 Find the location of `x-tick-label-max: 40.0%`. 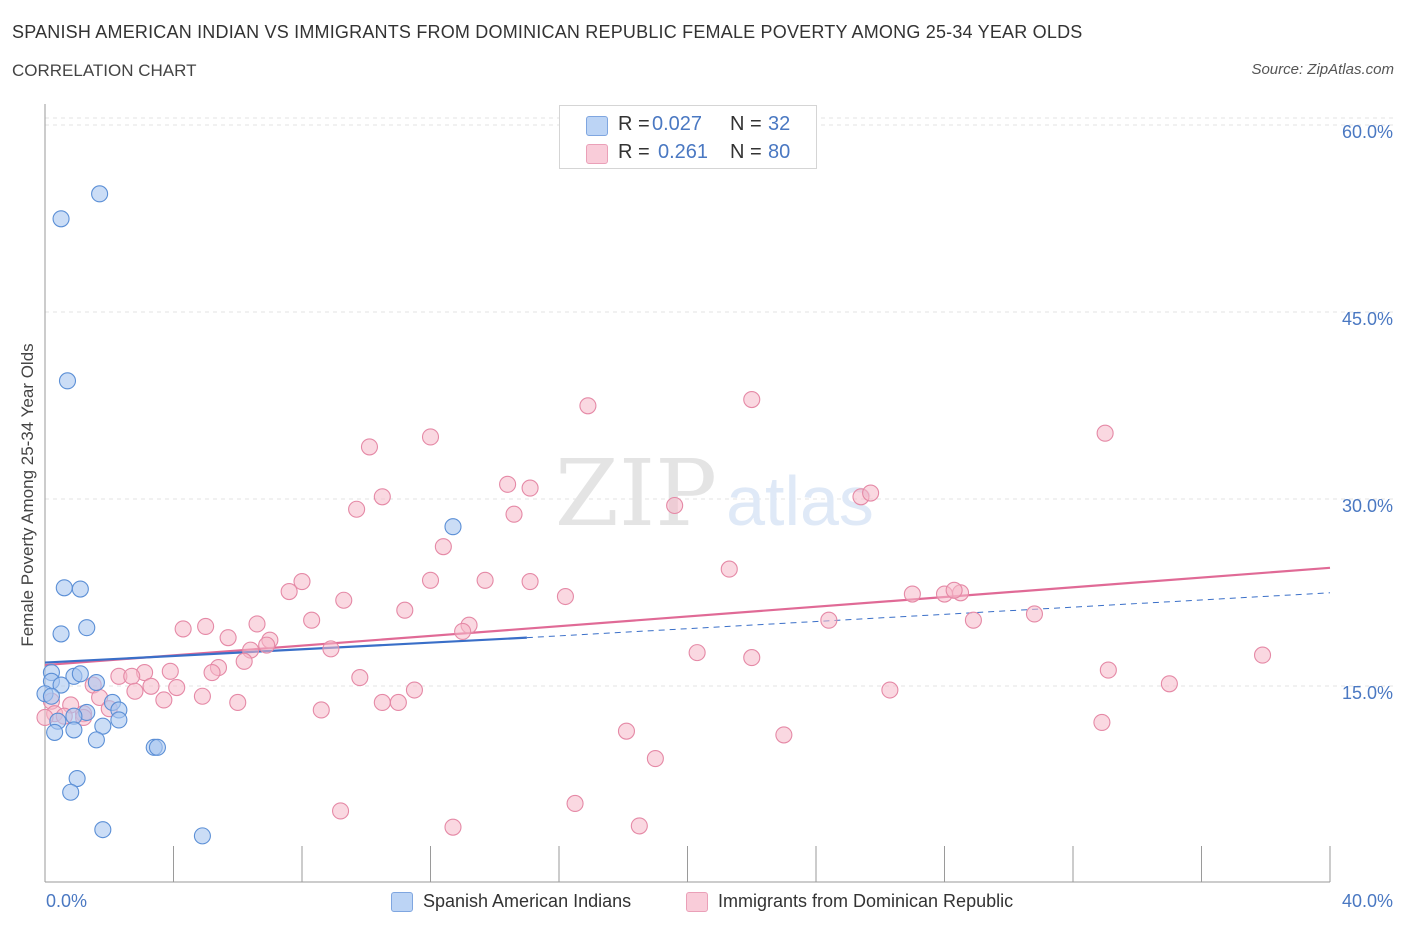

x-tick-label-max: 40.0% is located at coordinates (1367, 901).